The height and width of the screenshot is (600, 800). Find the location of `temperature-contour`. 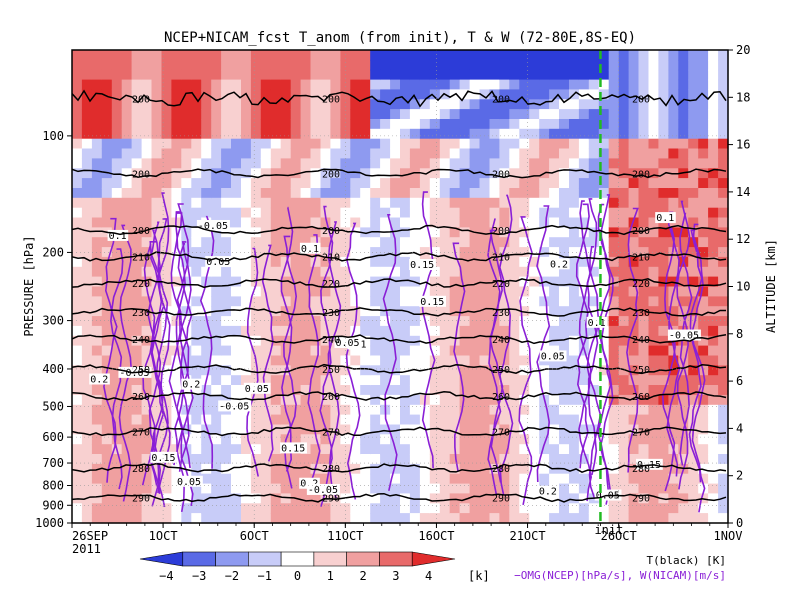

temperature-contour is located at coordinates (399, 468).